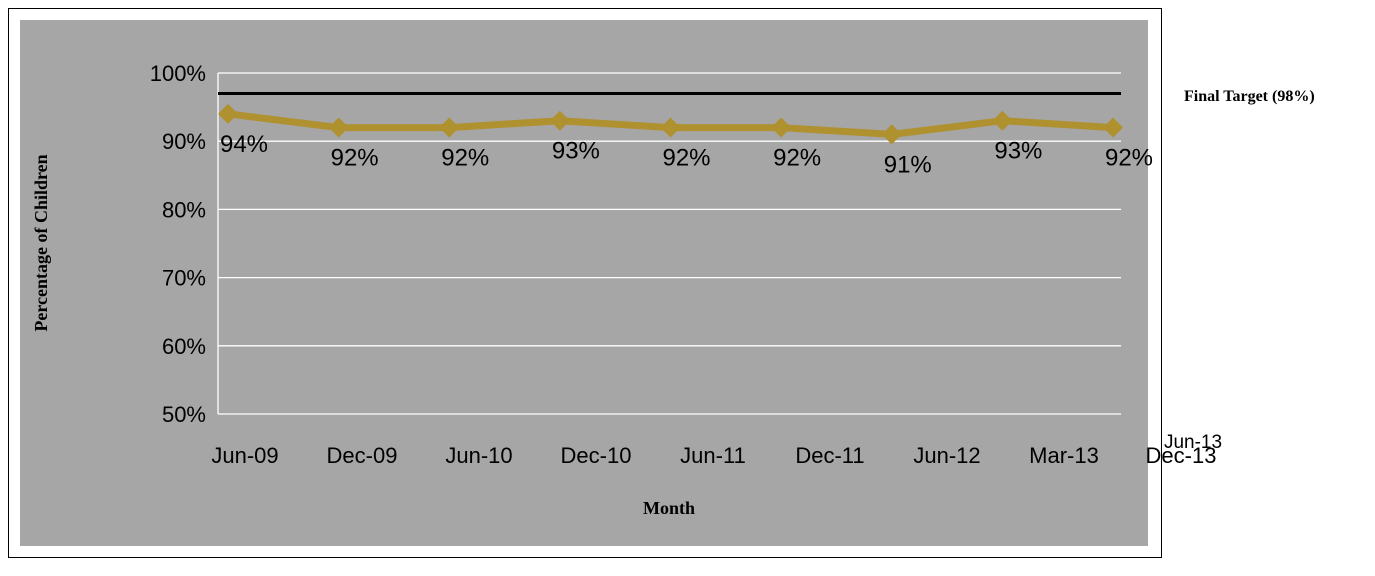  I want to click on x-tick-label: Dec-11, so click(829, 455).